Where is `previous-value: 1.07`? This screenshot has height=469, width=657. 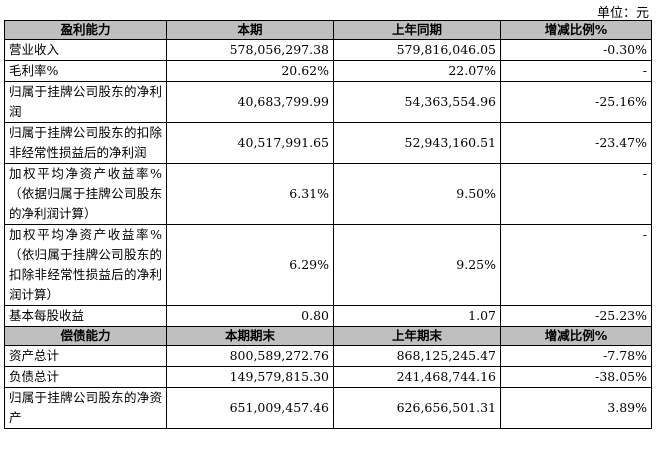
previous-value: 1.07 is located at coordinates (417, 316).